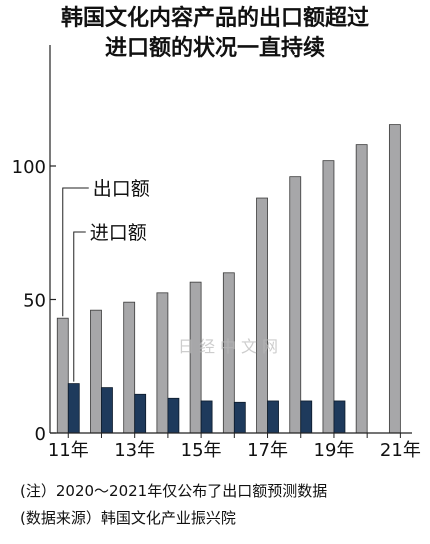  Describe the element at coordinates (361, 289) in the screenshot. I see `export-bar-20年` at that location.